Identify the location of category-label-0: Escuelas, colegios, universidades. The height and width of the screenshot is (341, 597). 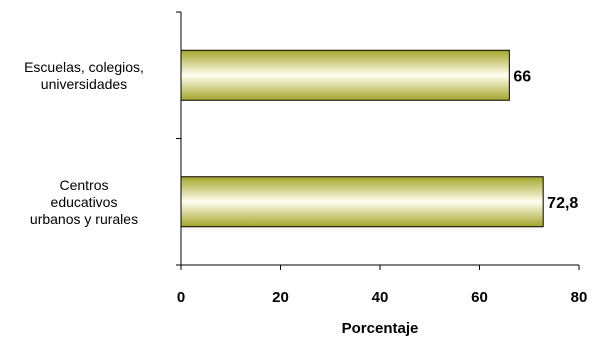
(84, 75).